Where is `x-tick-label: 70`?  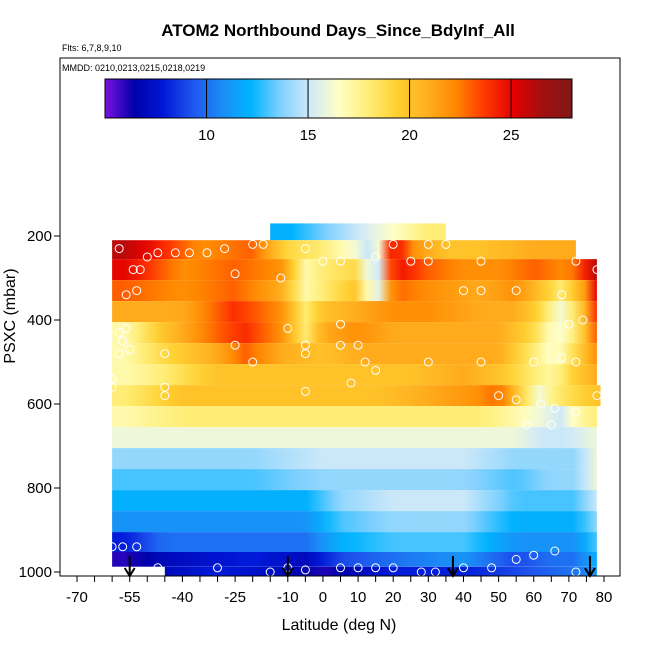 x-tick-label: 70 is located at coordinates (569, 597).